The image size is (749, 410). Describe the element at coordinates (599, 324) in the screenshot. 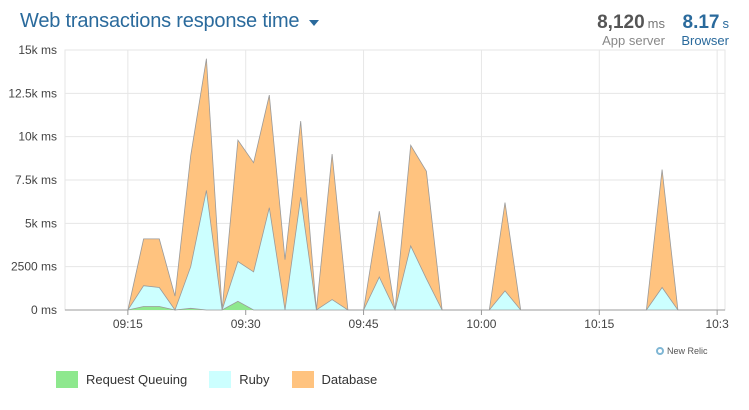

I see `x-tick-label: 10:15` at that location.